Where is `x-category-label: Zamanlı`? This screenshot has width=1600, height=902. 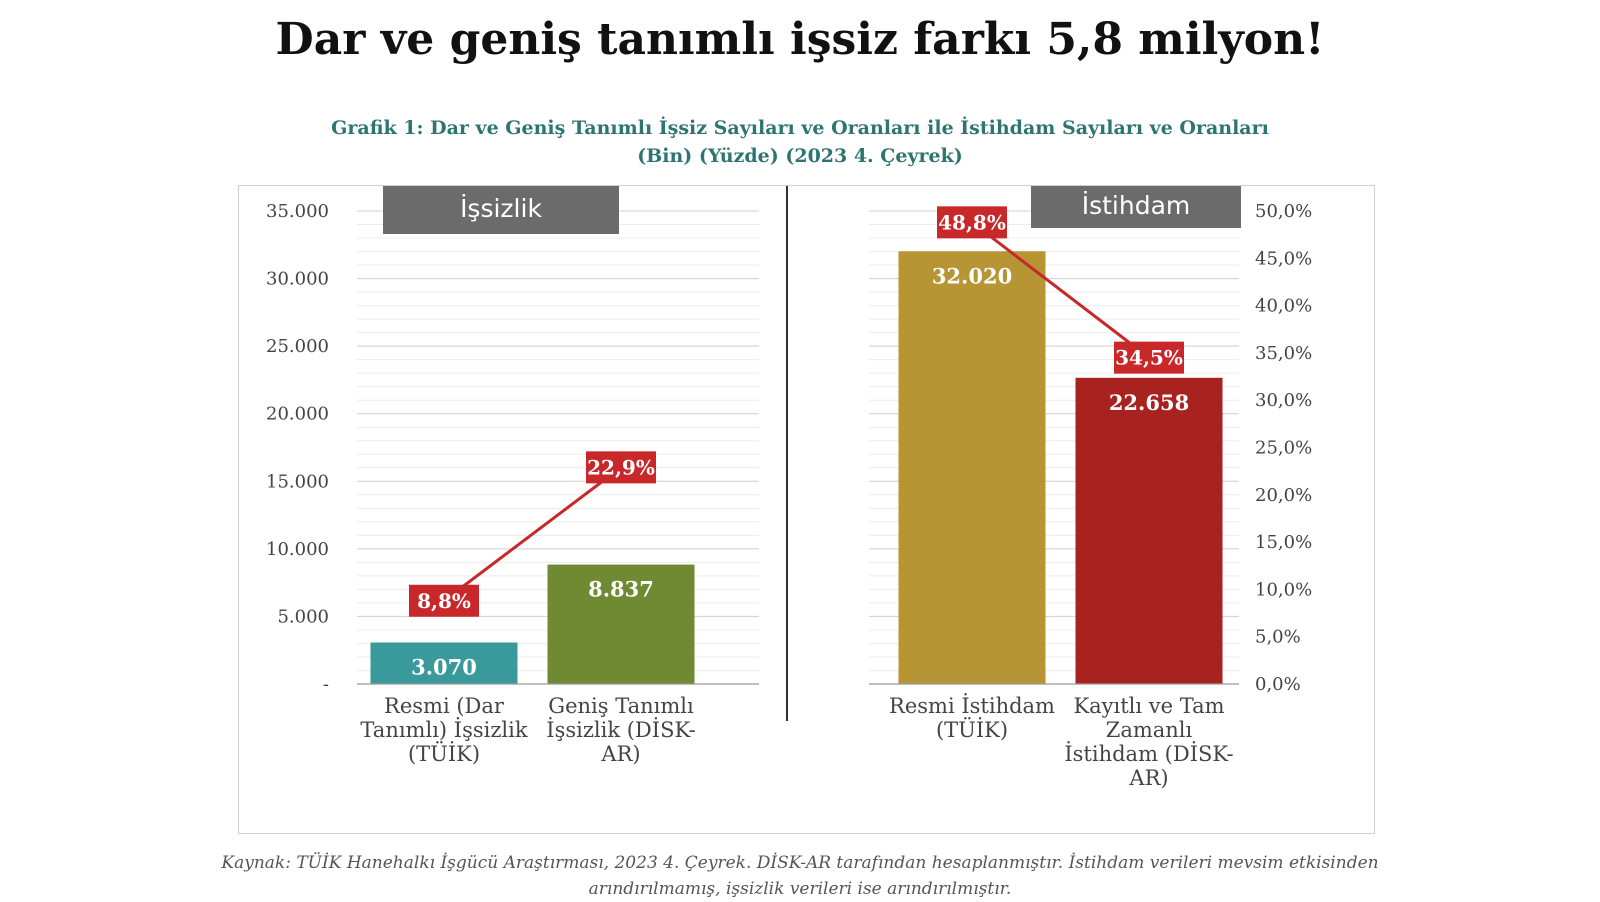
x-category-label: Zamanlı is located at coordinates (1149, 730).